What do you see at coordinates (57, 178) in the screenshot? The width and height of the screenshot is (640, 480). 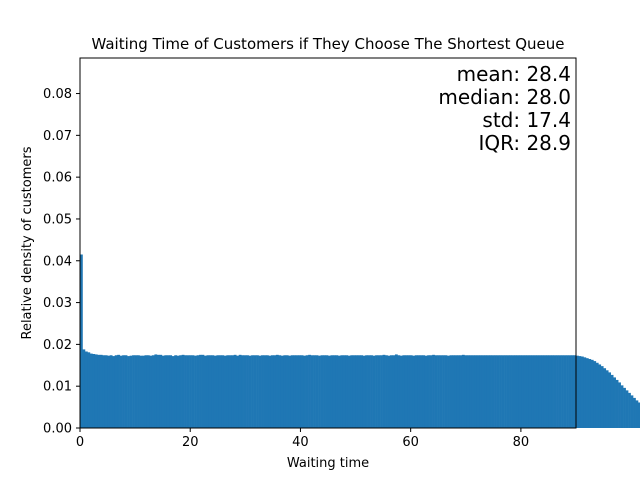 I see `y-tick-label: 0.06` at bounding box center [57, 178].